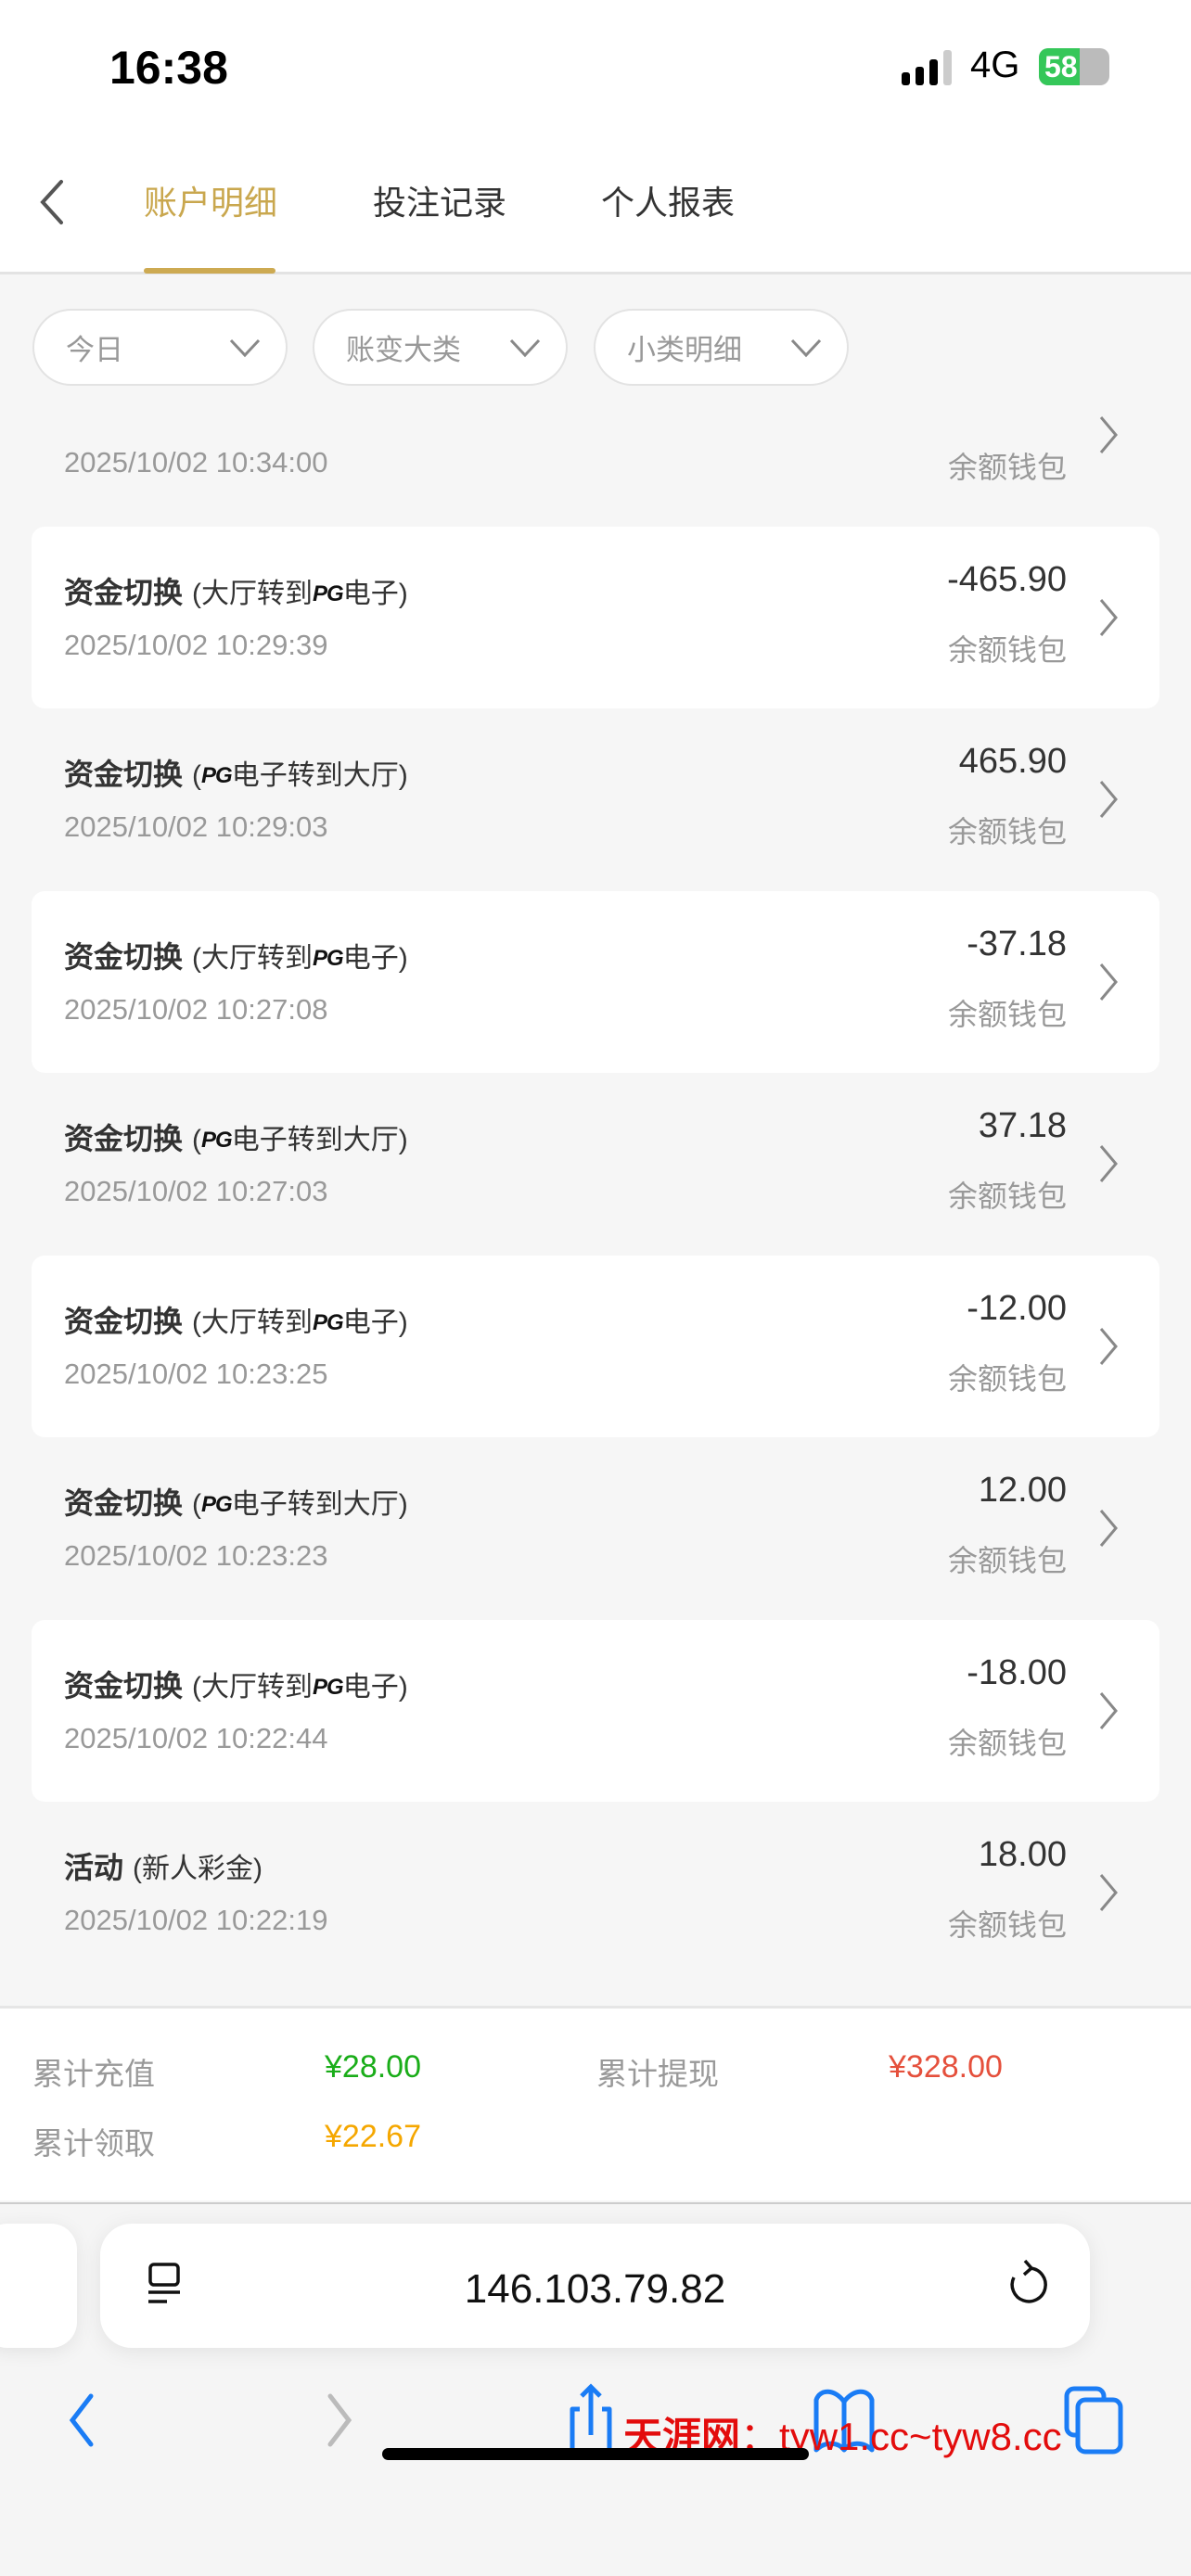 This screenshot has width=1191, height=2576. What do you see at coordinates (684, 350) in the screenshot?
I see `filter-label: 小类明细` at bounding box center [684, 350].